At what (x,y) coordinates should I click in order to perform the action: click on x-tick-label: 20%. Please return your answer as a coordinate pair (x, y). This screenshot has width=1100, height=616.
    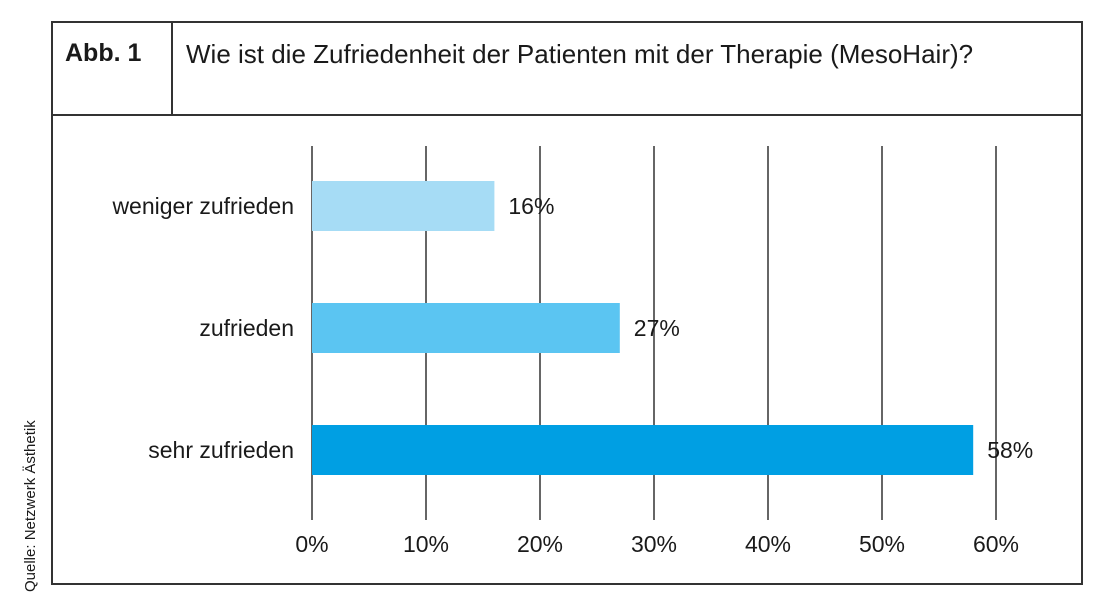
    Looking at the image, I should click on (540, 544).